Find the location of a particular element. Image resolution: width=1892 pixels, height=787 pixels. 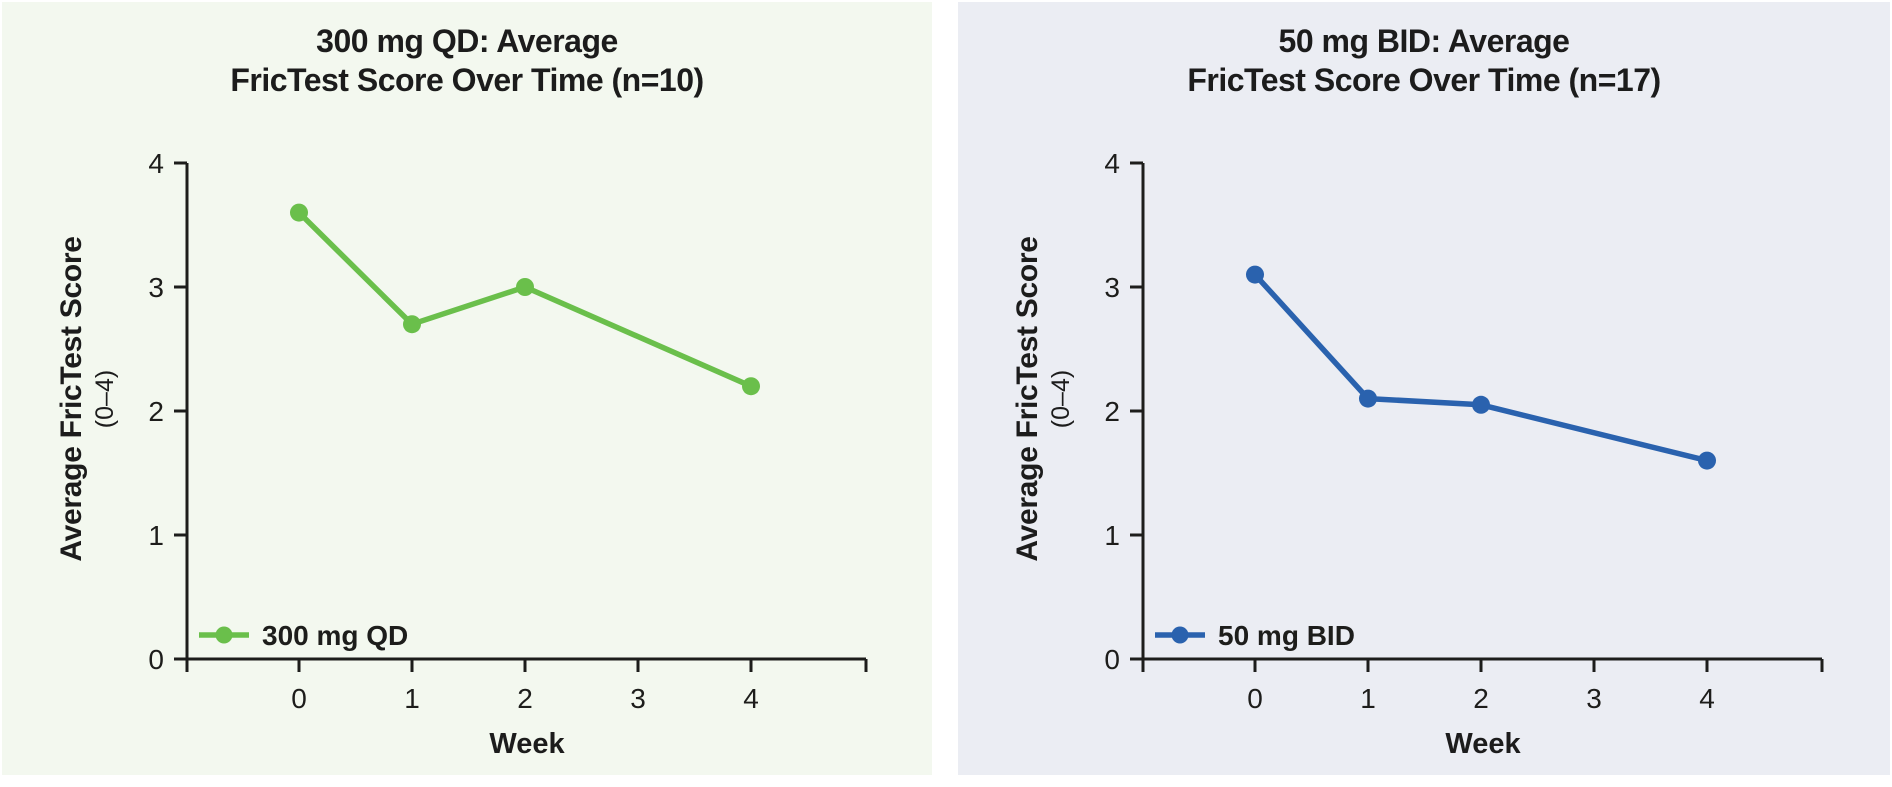

chart-title-line1: 300 mg QD: Average is located at coordinates (467, 41).